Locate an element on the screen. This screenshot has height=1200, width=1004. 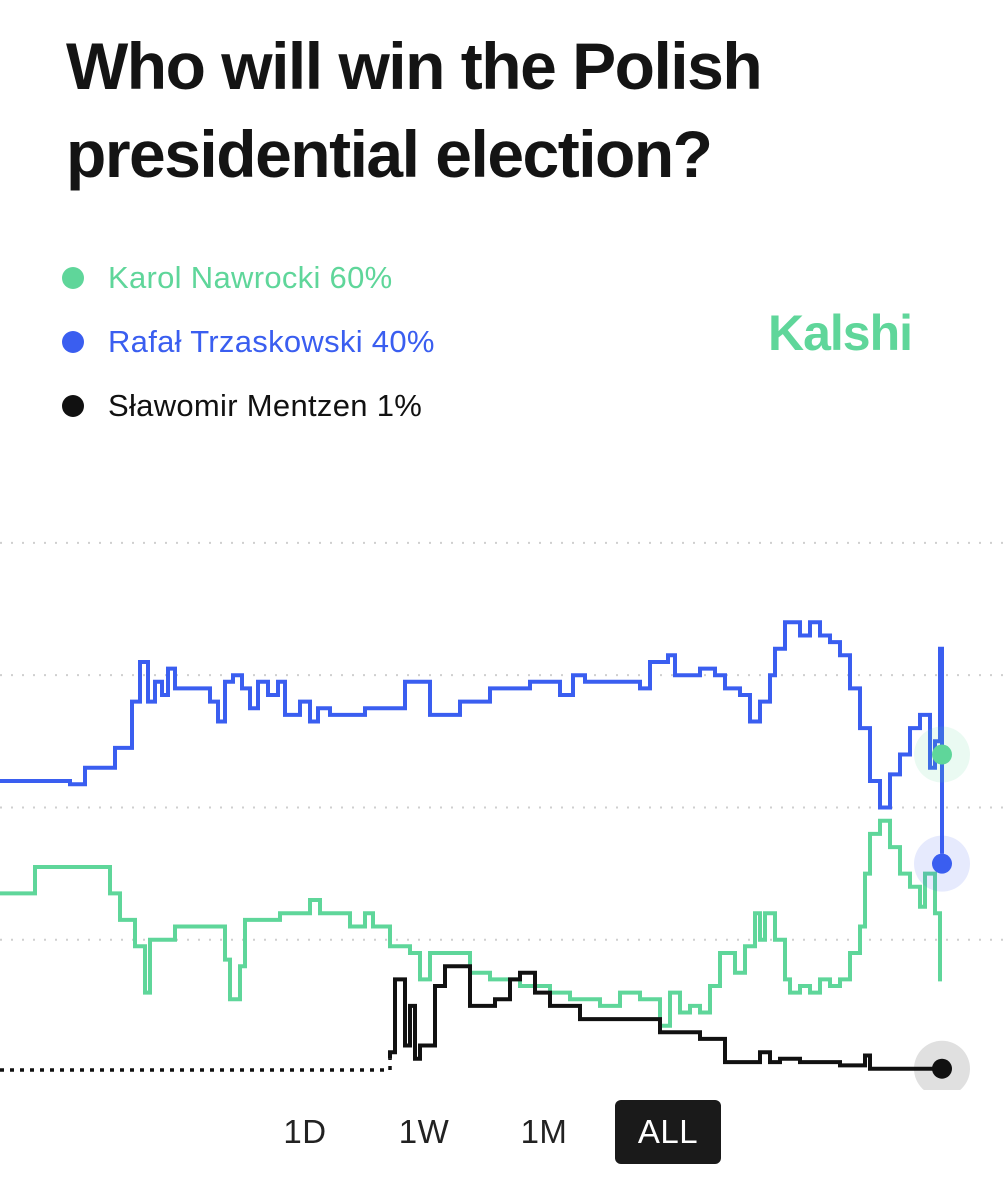
range-button-1d: 1D is located at coordinates (305, 1132).